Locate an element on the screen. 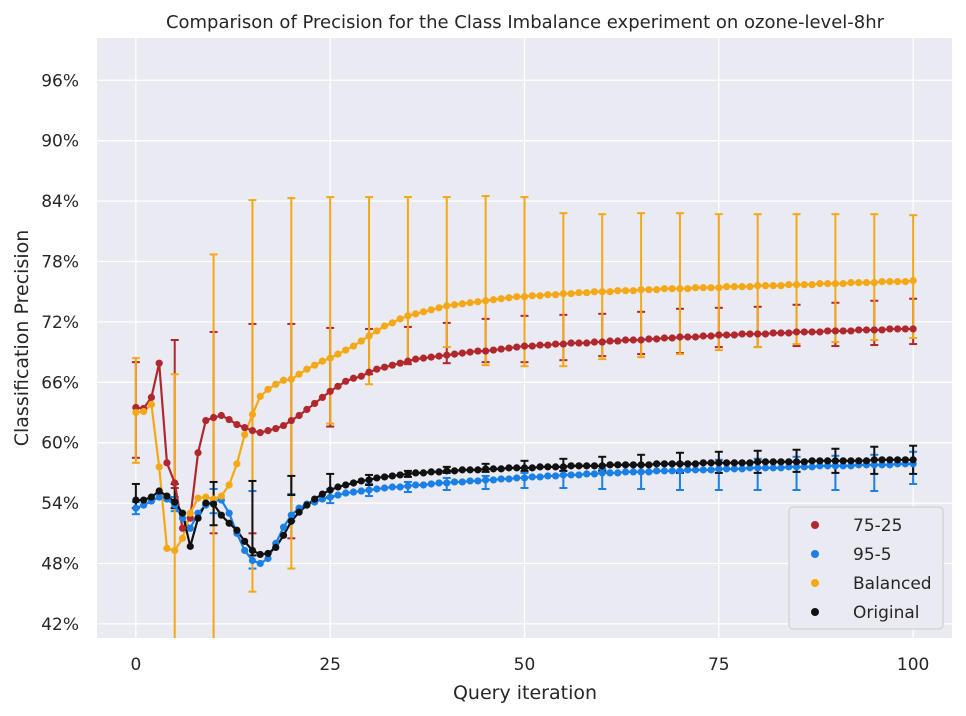 The image size is (966, 716). legend: 75-25 95-5 Balanced Original is located at coordinates (866, 568).